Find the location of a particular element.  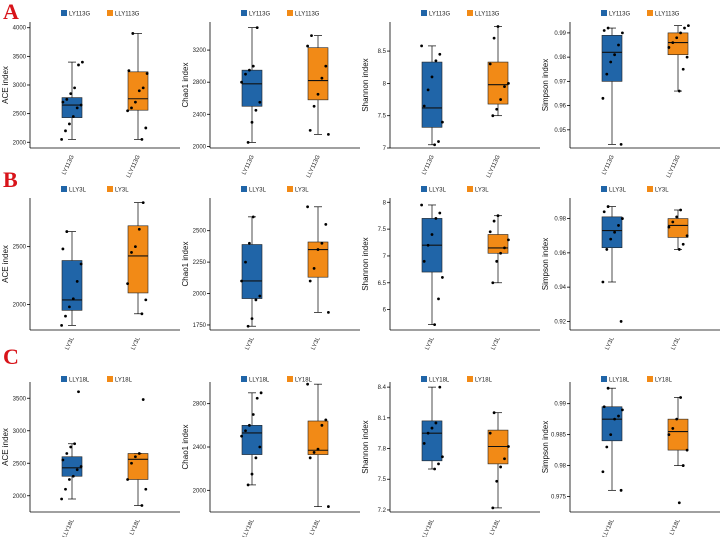

y-tick-label: 0.97 is located at coordinates (560, 82).